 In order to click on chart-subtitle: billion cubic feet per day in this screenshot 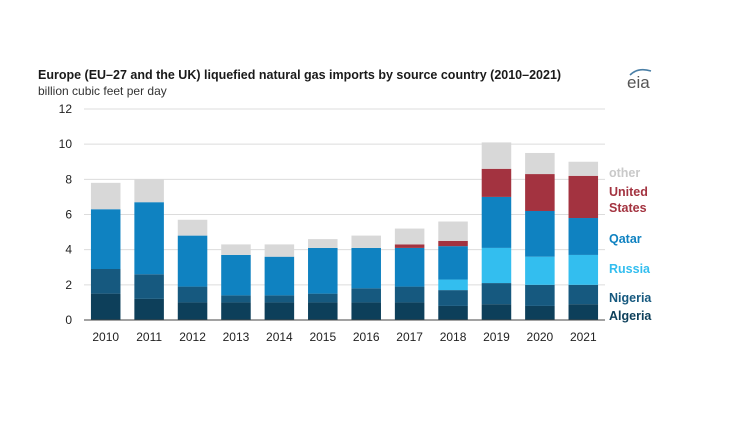, I will do `click(102, 91)`.